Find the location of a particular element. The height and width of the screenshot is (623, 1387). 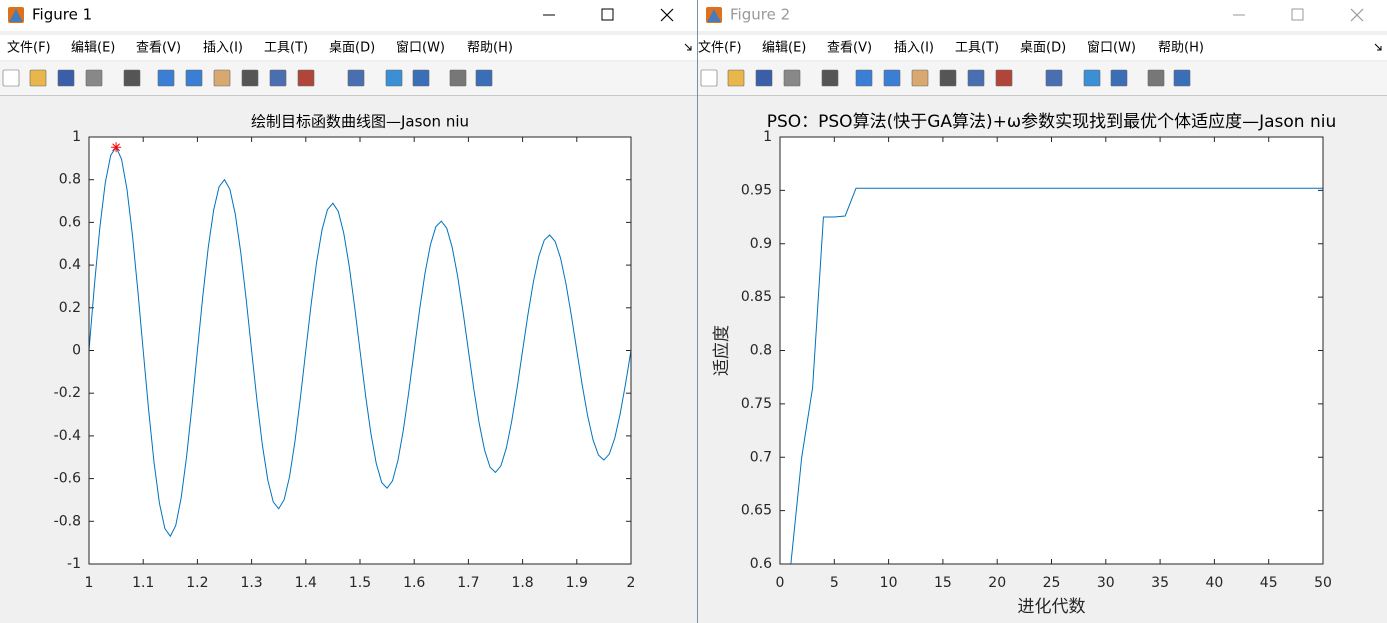

chart-title: 绘制目标函数曲线图—Jason niu is located at coordinates (360, 122).